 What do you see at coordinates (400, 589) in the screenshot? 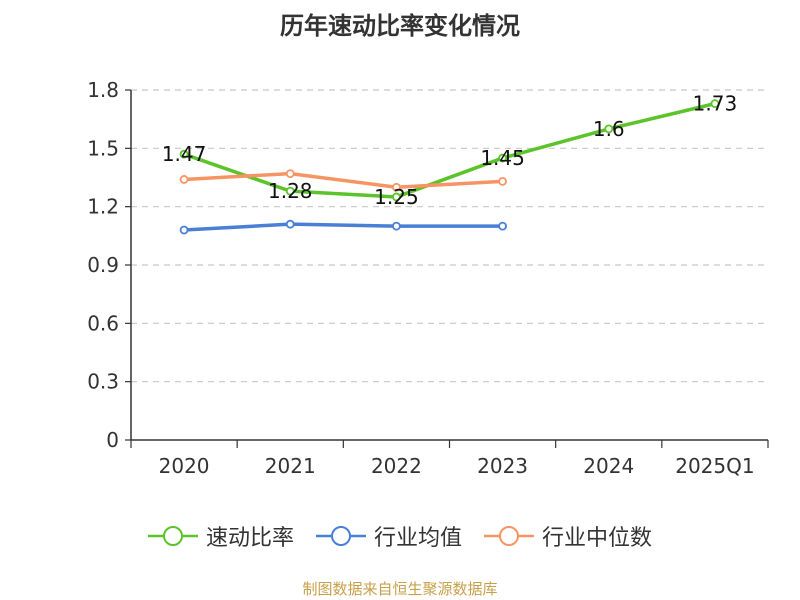
I see `source-note: 制图数据来自恒生聚源数据库` at bounding box center [400, 589].